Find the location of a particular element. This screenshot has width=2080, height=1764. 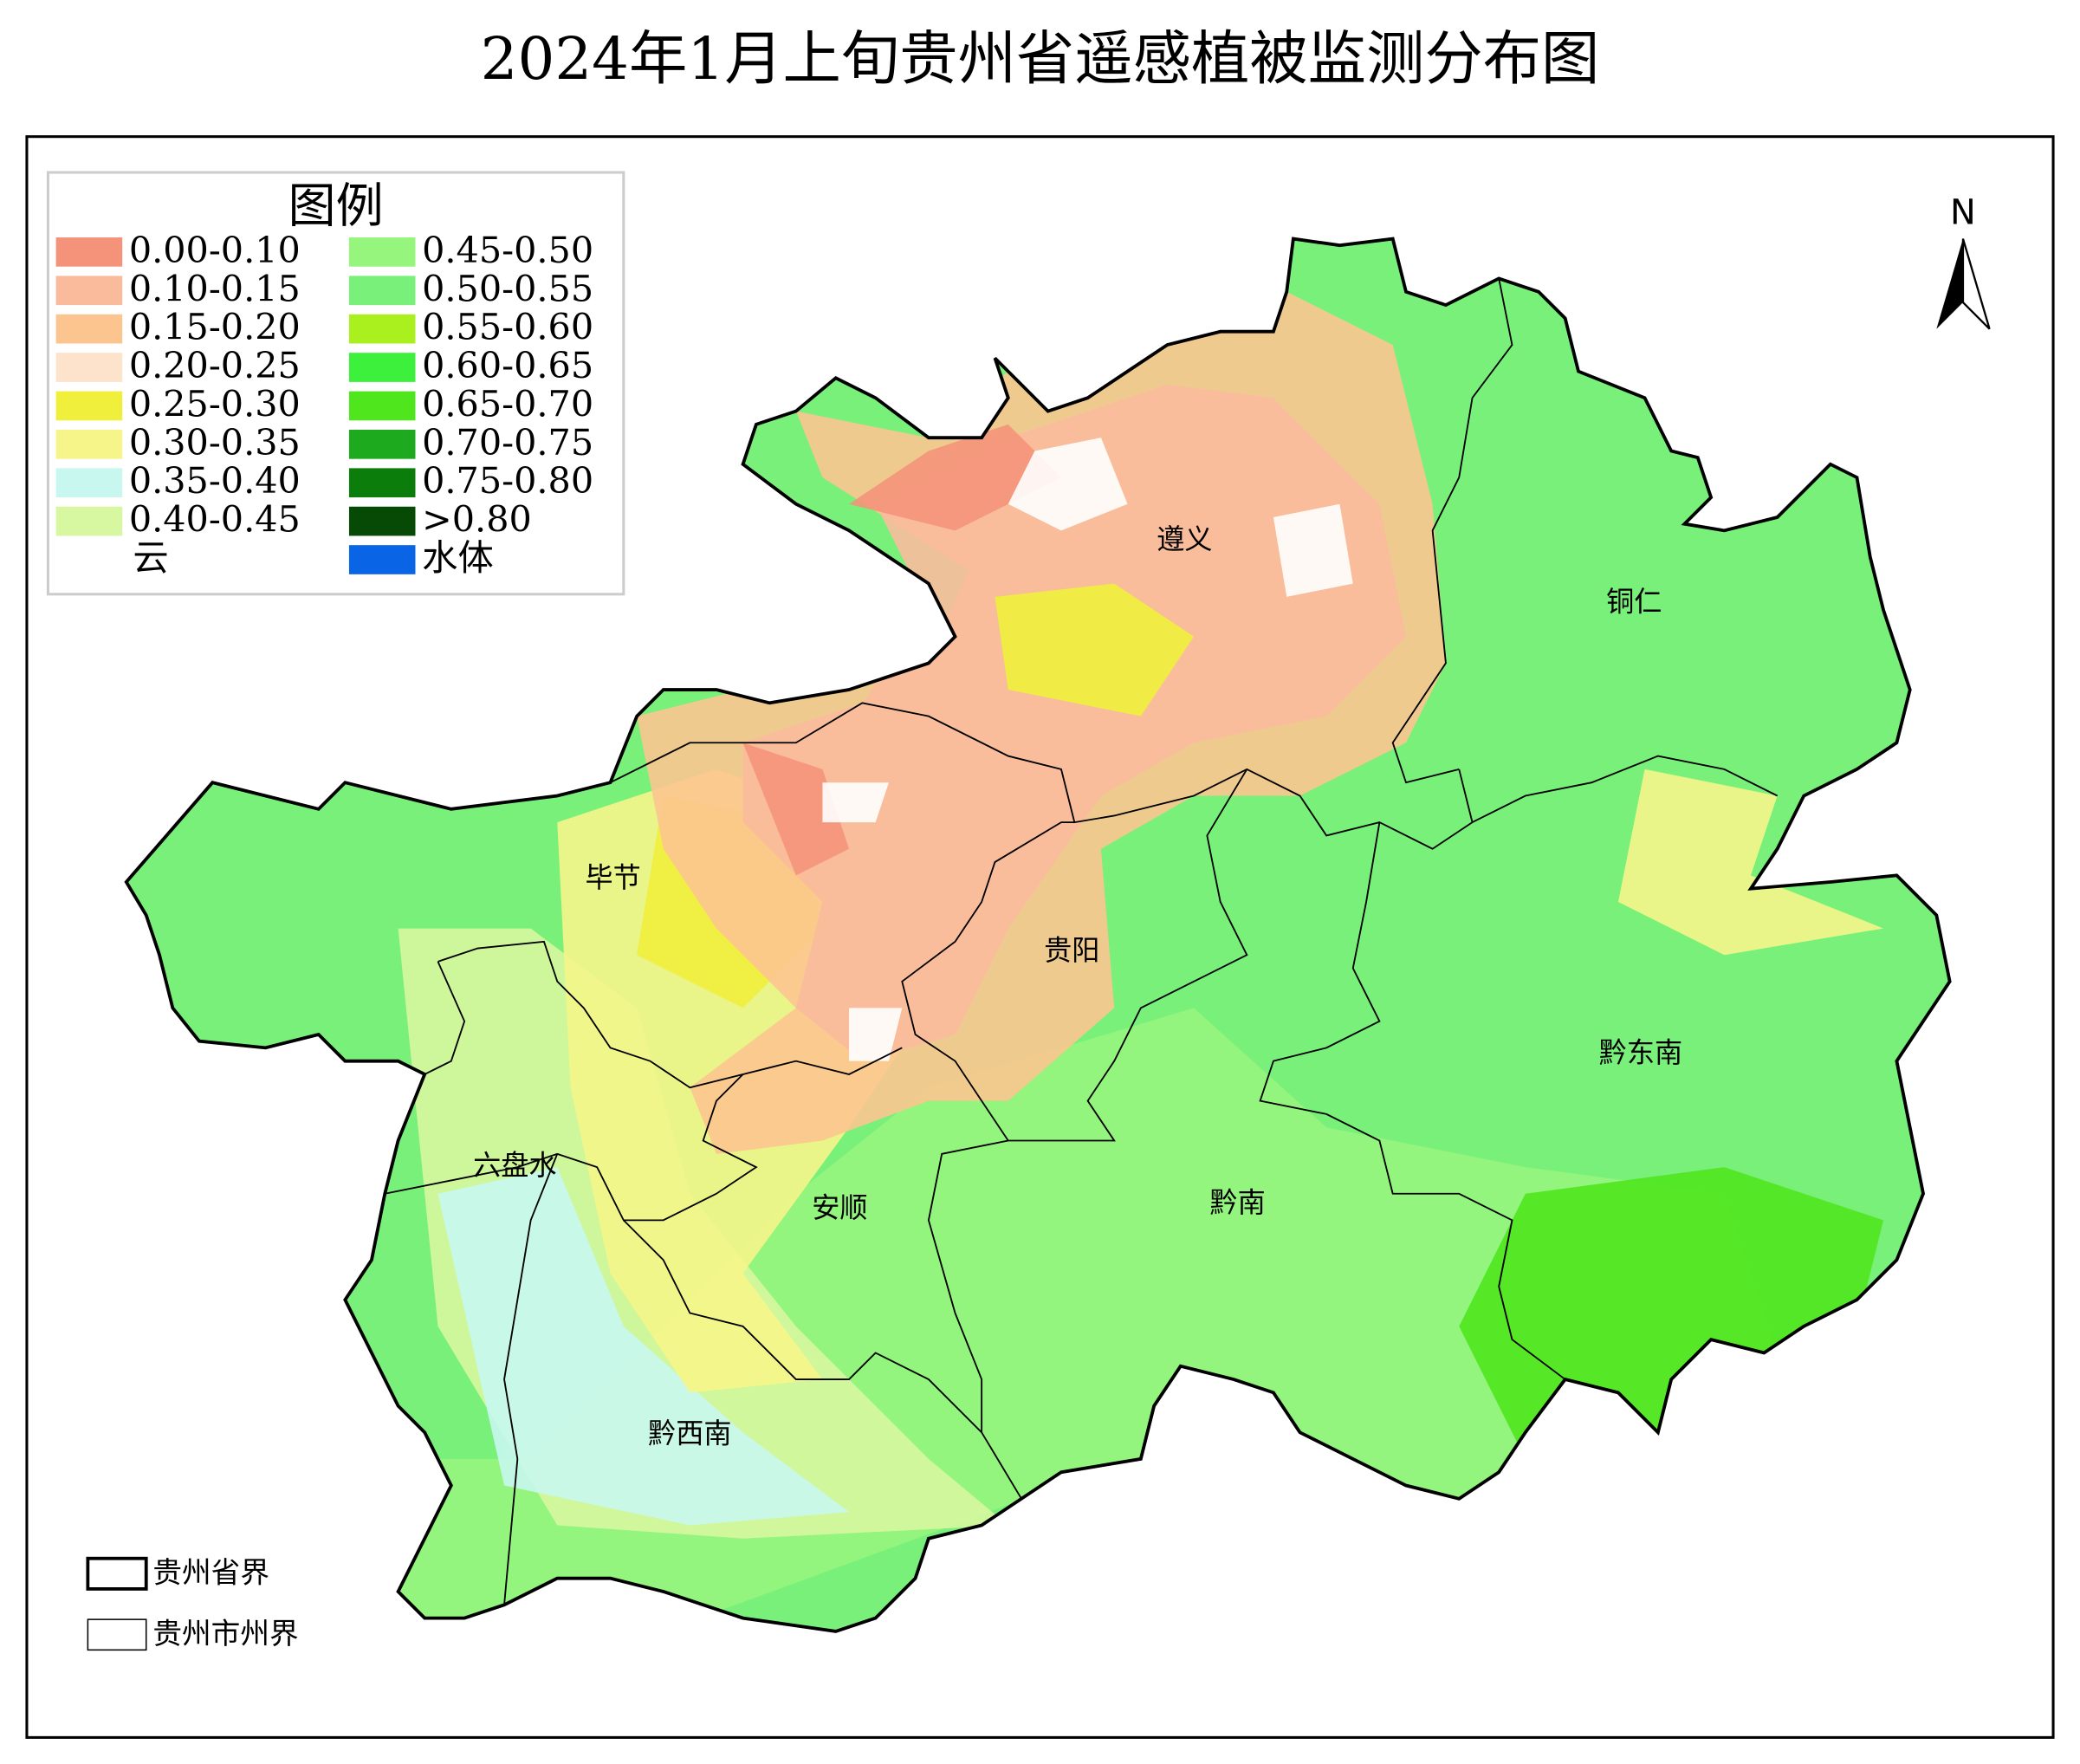

city-label: 遵义 is located at coordinates (1184, 539).